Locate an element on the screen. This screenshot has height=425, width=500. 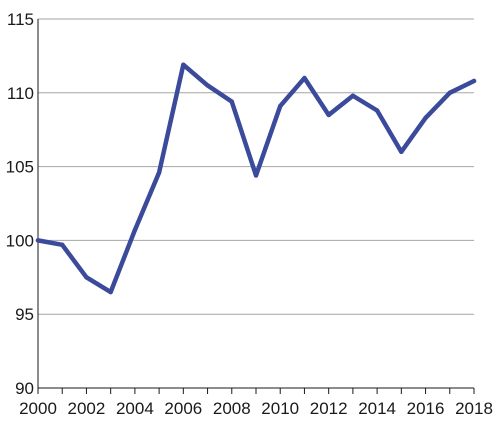
data-point-2007 is located at coordinates (207, 85).